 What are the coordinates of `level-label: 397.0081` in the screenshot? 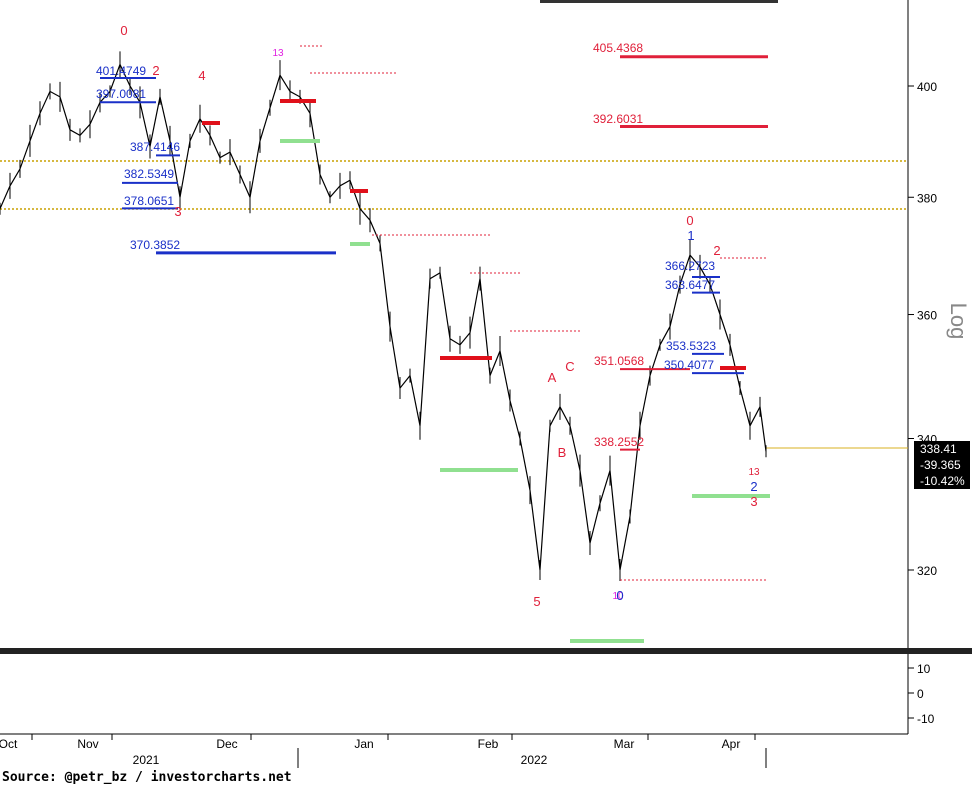 It's located at (121, 94).